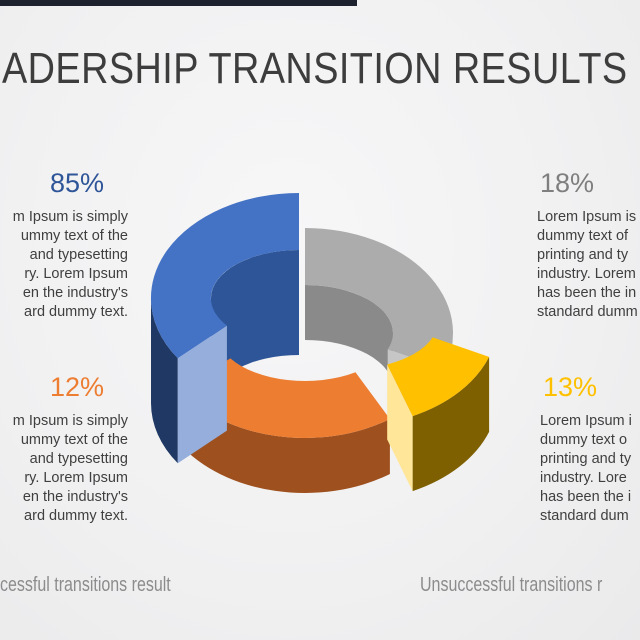  What do you see at coordinates (284, 398) in the screenshot?
I see `segment-12-top-face` at bounding box center [284, 398].